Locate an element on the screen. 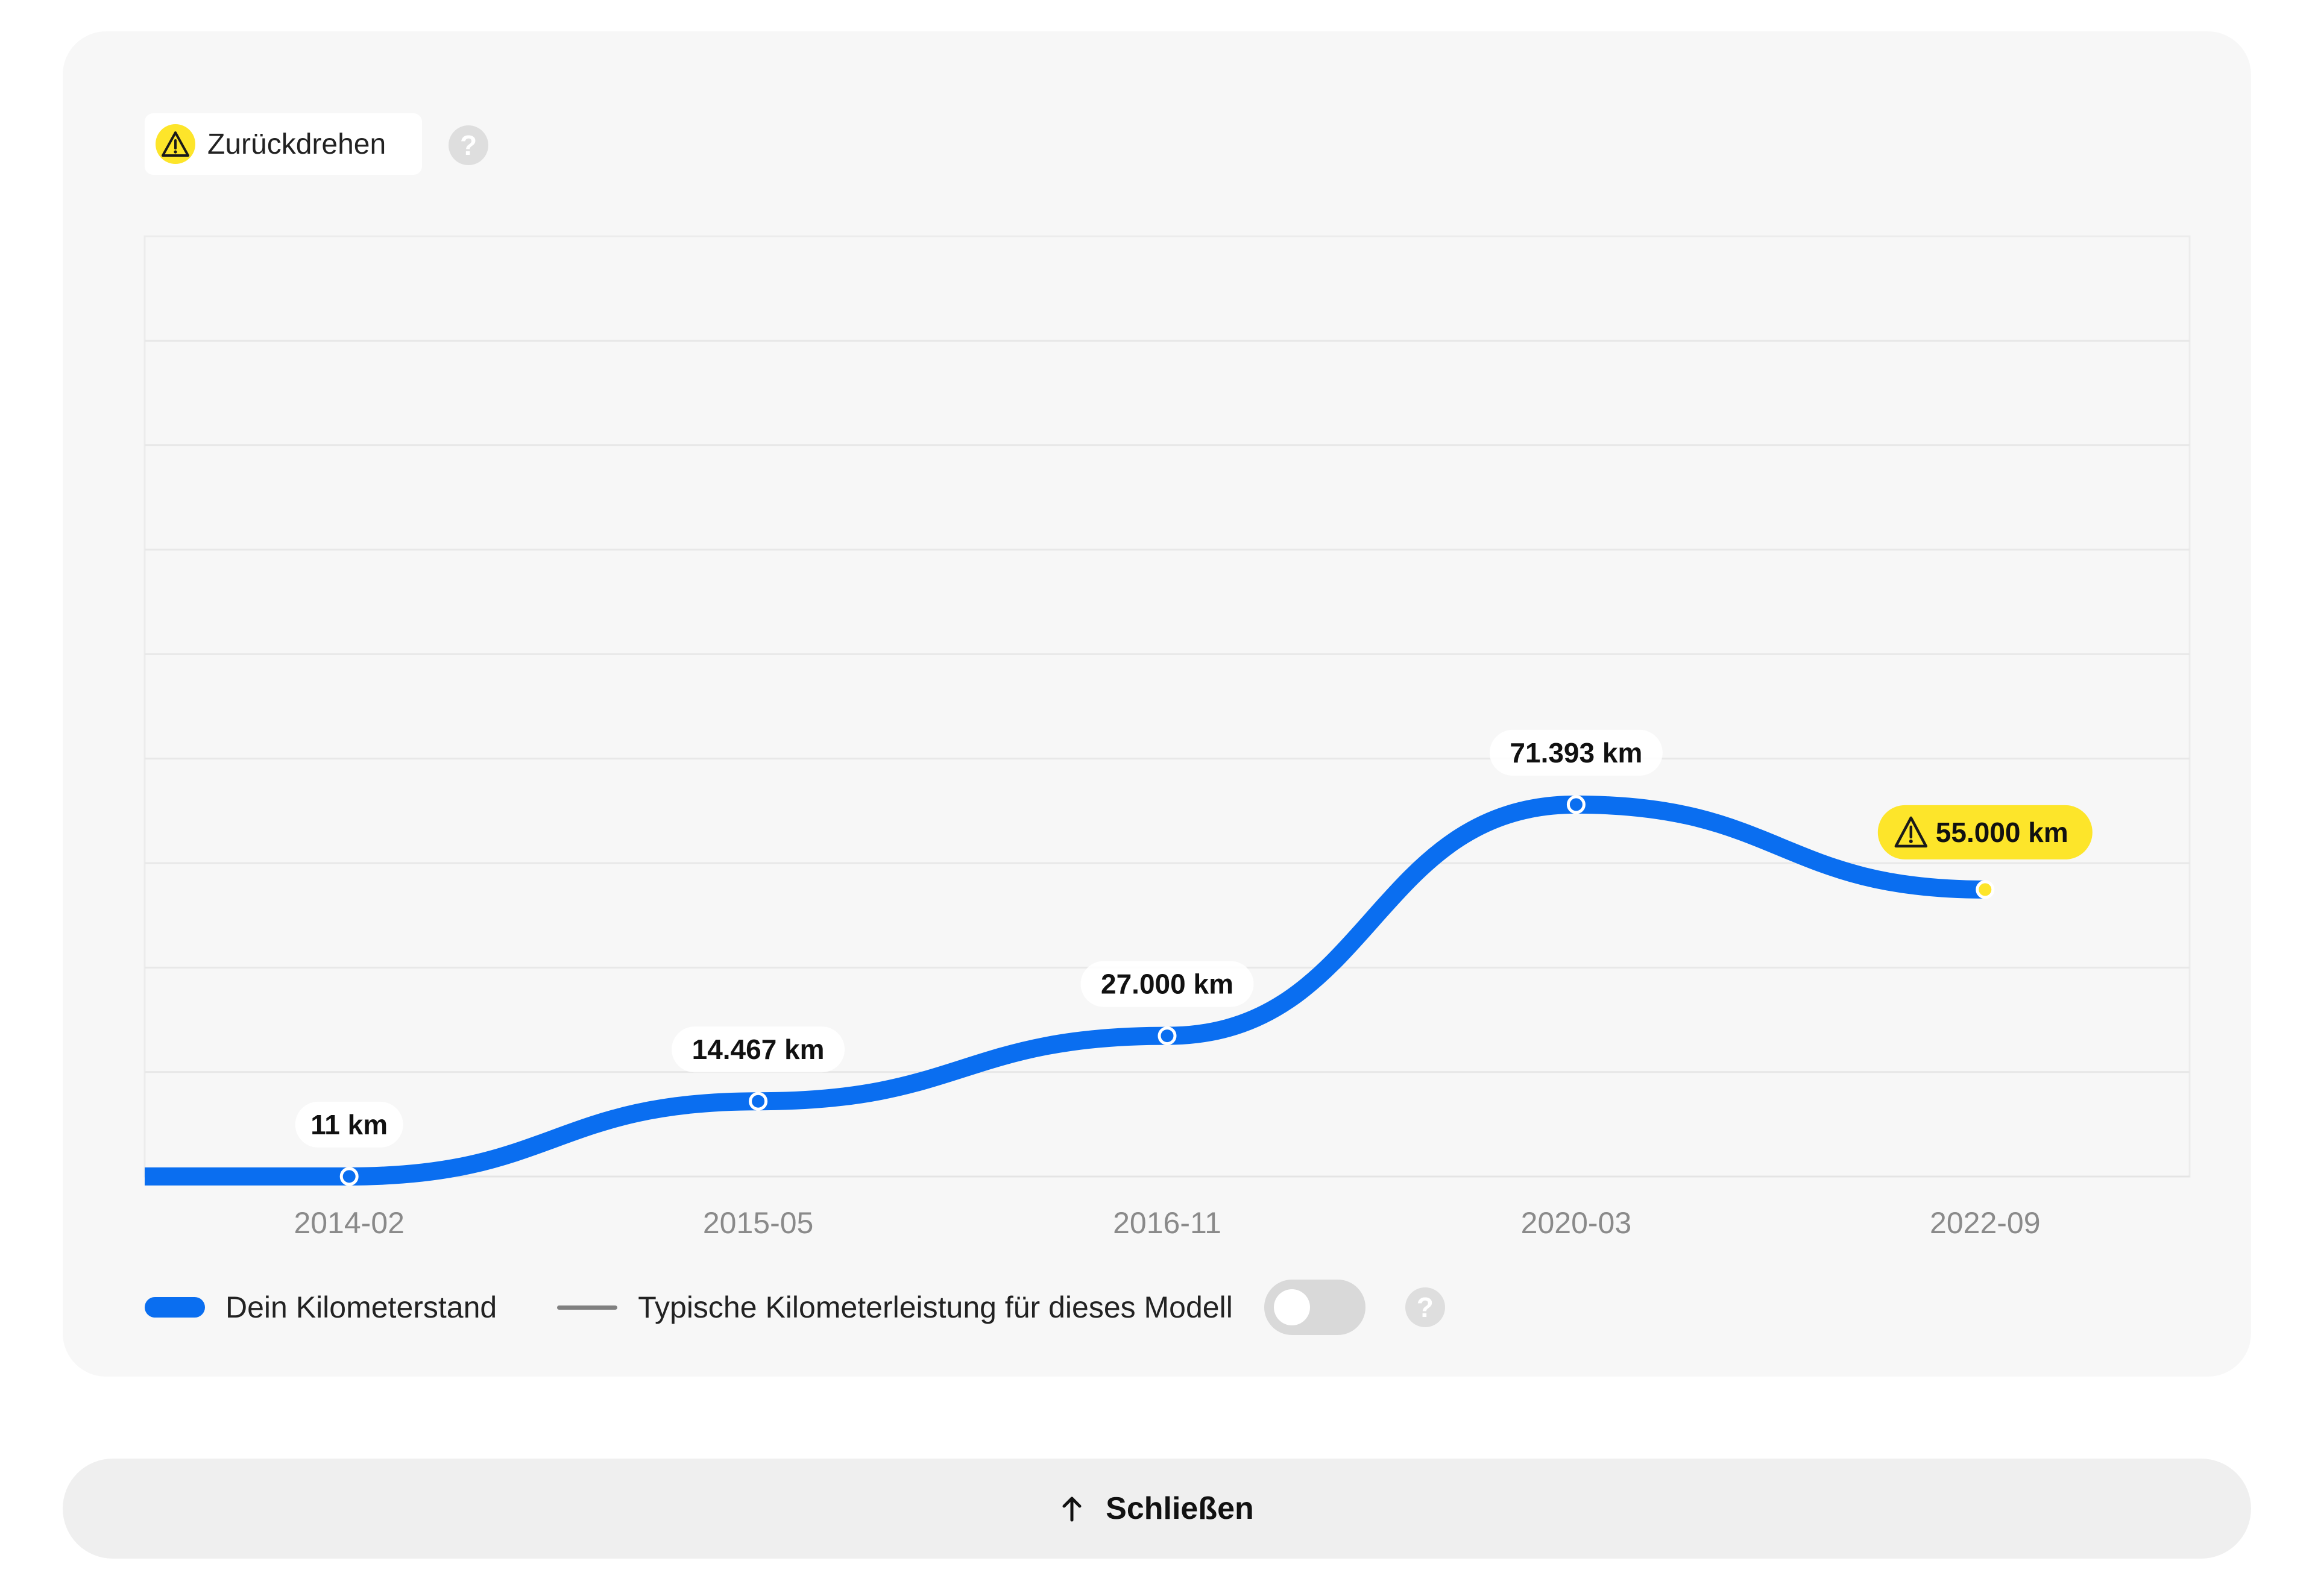 The width and height of the screenshot is (2315, 1596). data-label: 55.000 km is located at coordinates (2002, 832).